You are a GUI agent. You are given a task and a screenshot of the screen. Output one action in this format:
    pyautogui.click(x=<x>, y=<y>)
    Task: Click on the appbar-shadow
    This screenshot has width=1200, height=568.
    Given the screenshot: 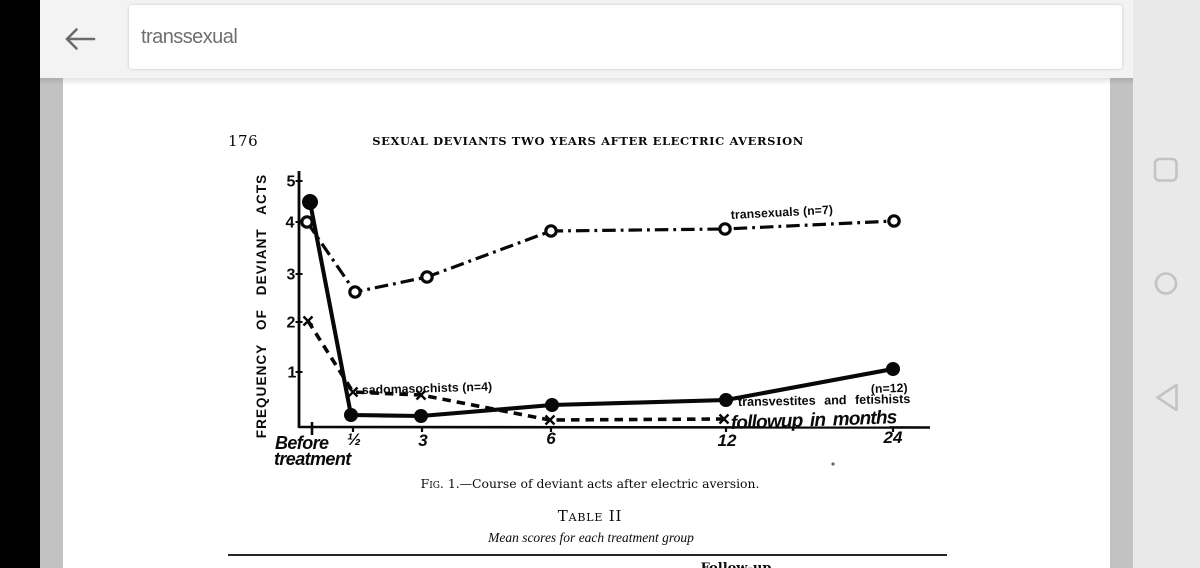 What is the action you would take?
    pyautogui.click(x=586, y=81)
    